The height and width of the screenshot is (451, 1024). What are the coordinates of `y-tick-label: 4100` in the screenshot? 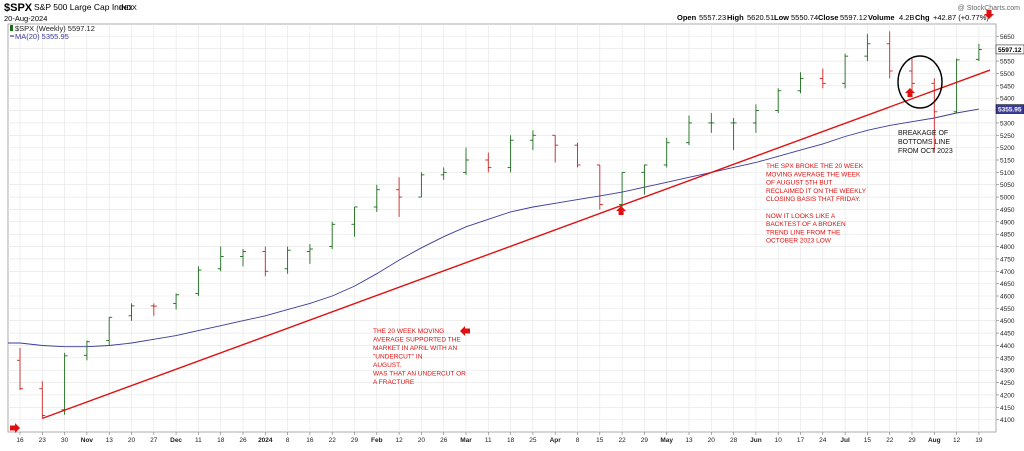 It's located at (1007, 420).